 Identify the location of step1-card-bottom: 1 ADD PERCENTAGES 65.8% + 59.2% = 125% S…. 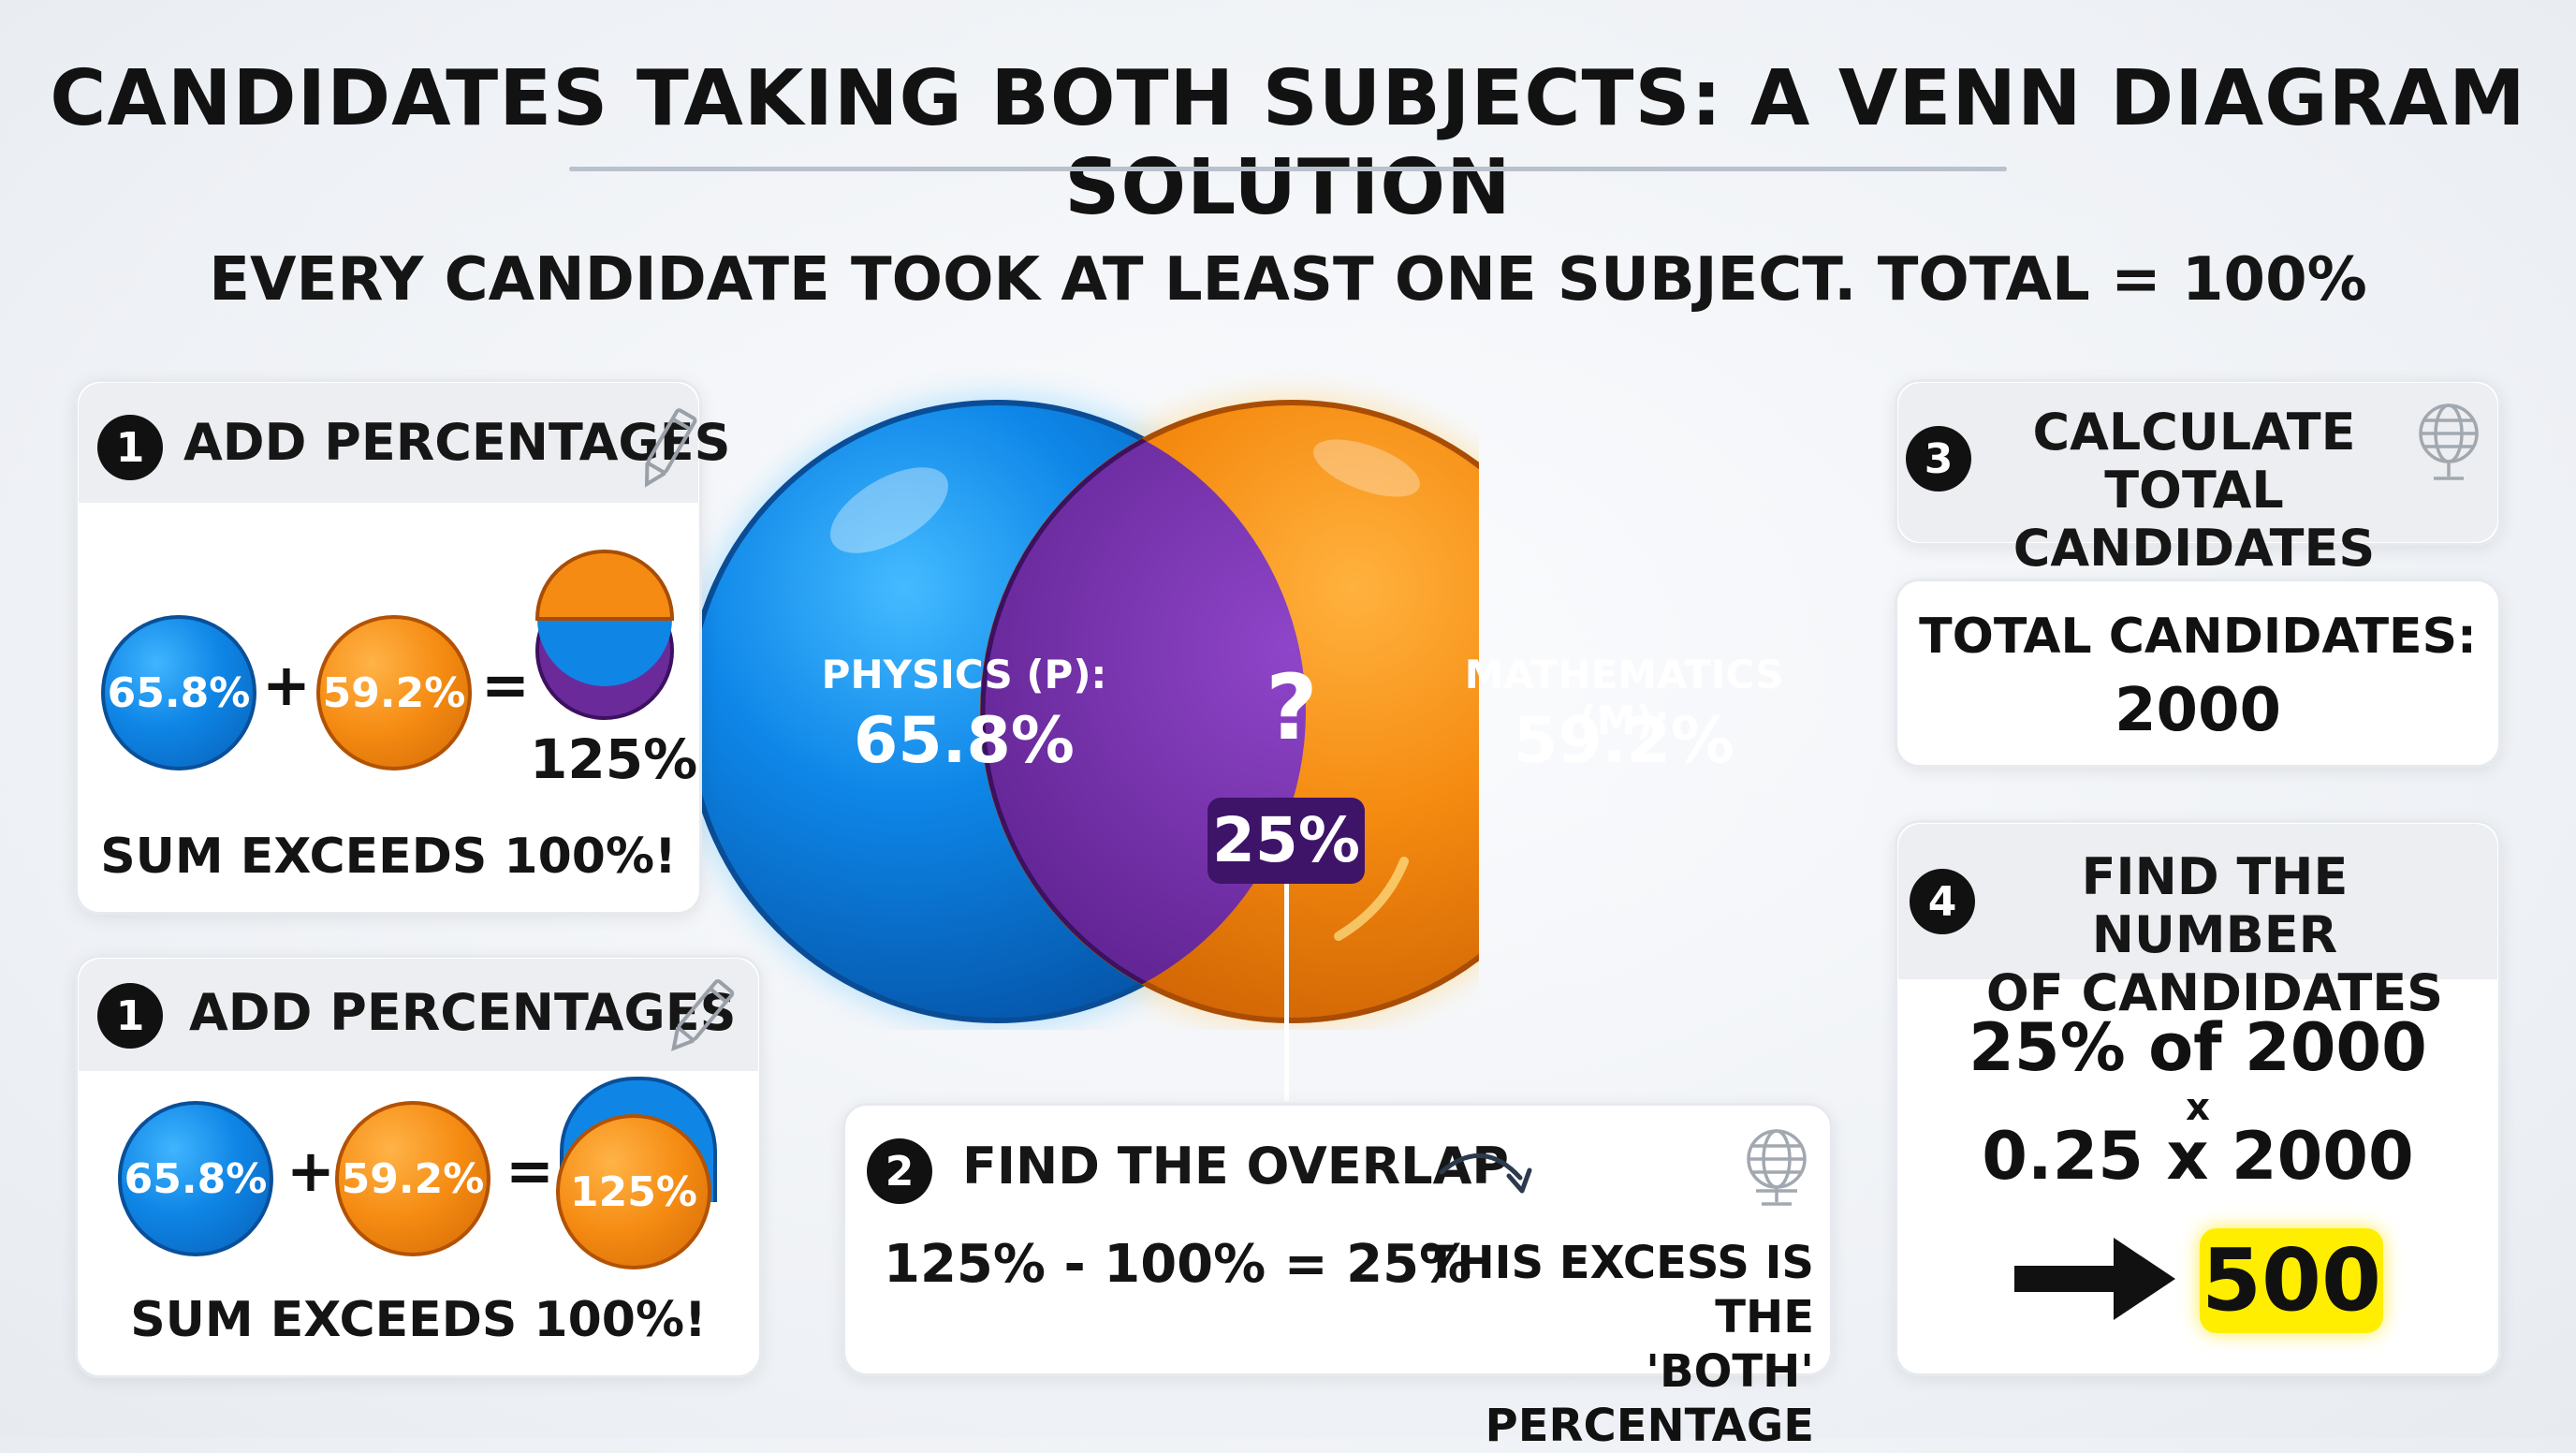
(418, 1166).